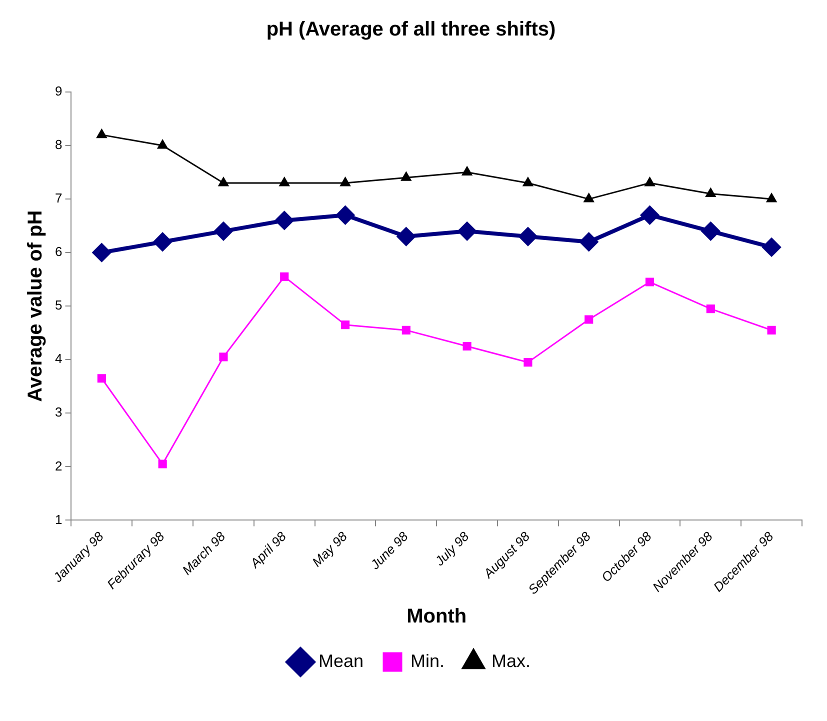 Image resolution: width=827 pixels, height=721 pixels. I want to click on chart-title: pH (Average of all three shifts), so click(411, 29).